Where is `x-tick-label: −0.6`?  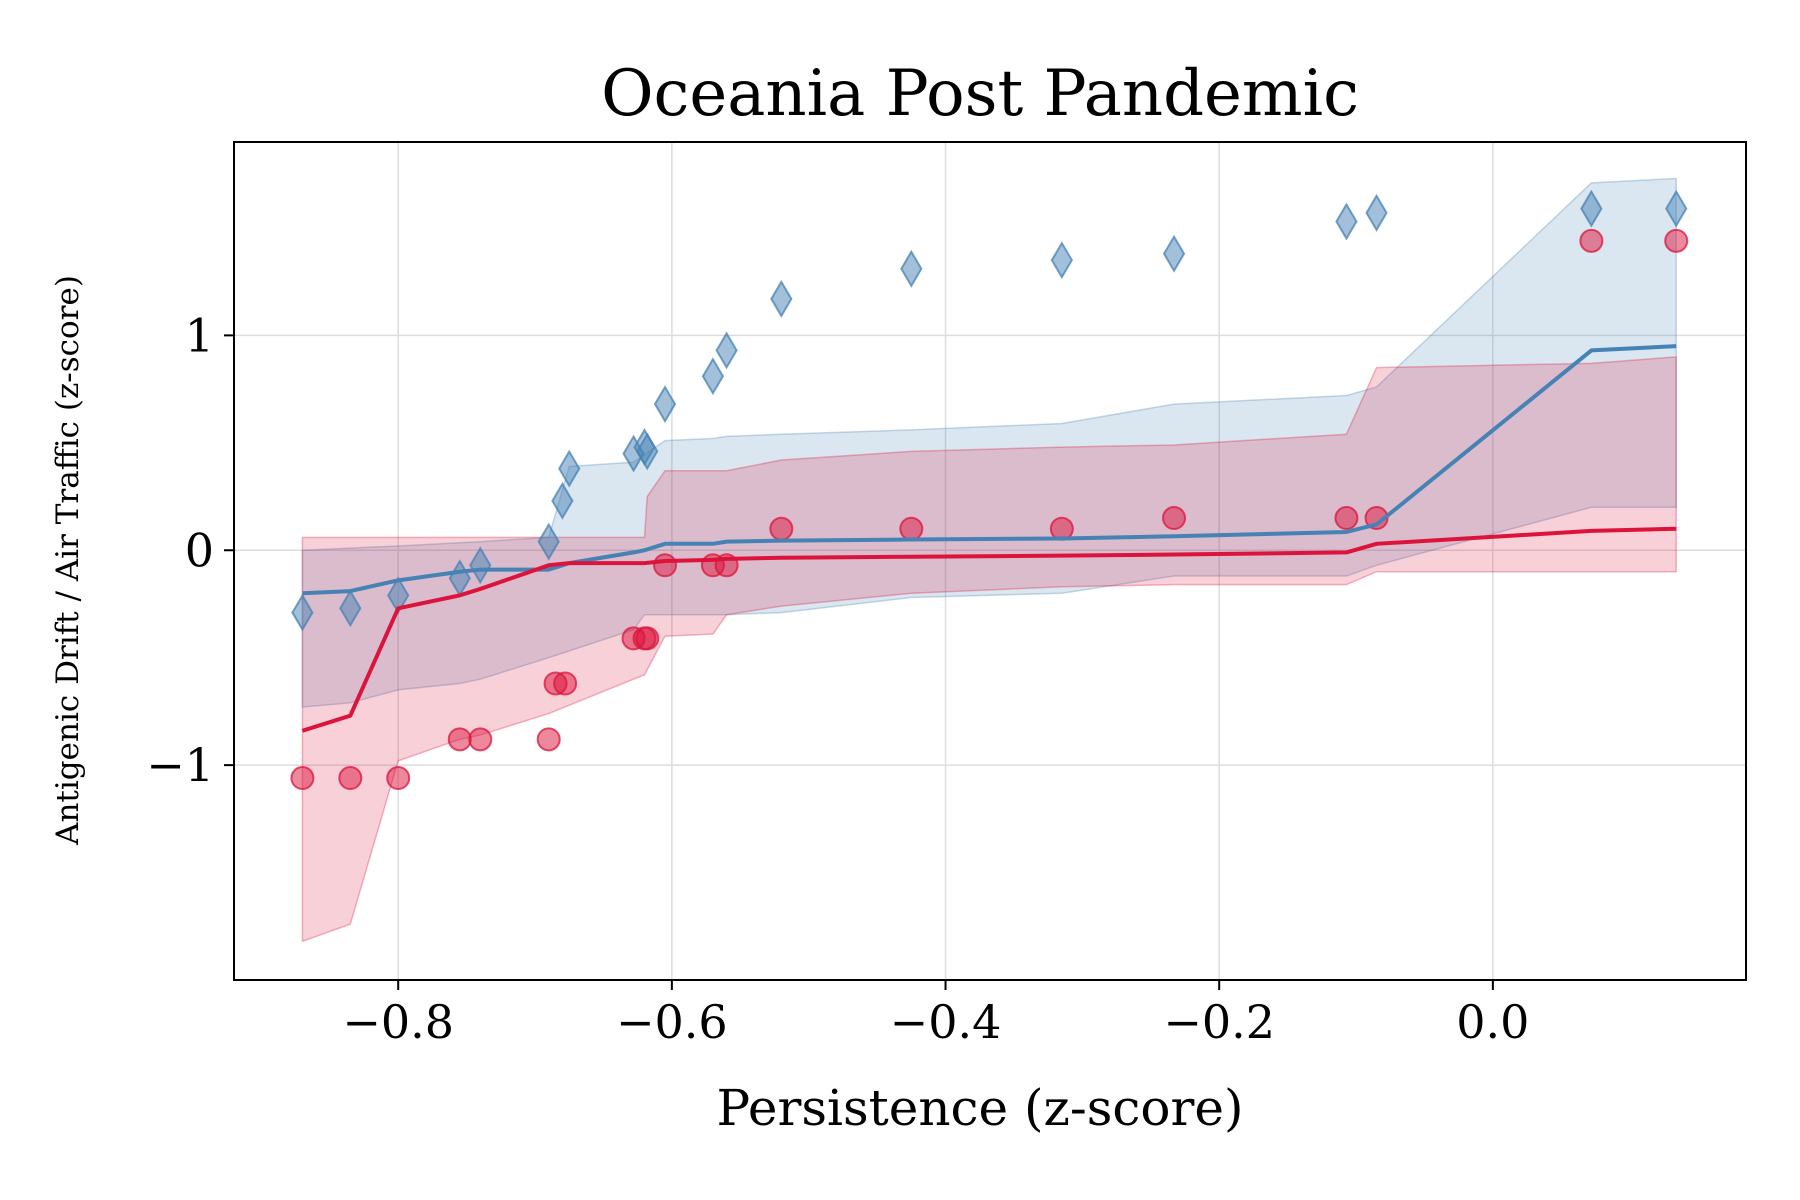
x-tick-label: −0.6 is located at coordinates (672, 1022).